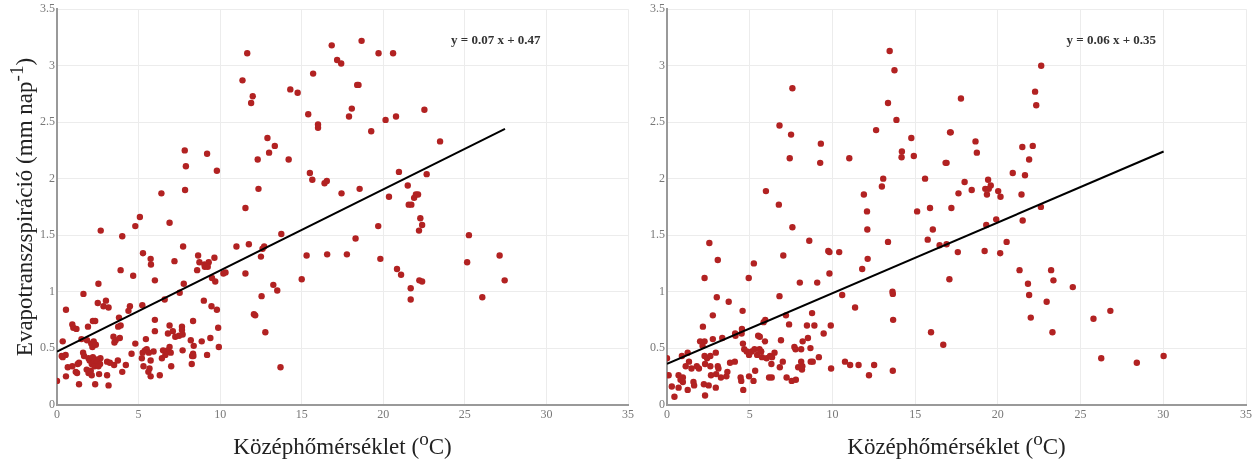 The image size is (1258, 468). Describe the element at coordinates (496, 40) in the screenshot. I see `annotation: y = 0.07 x + 0.47` at that location.